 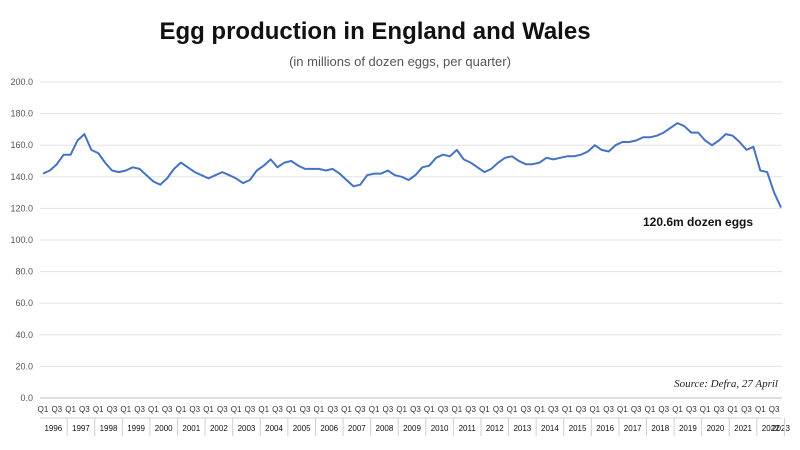 I want to click on y-tick-label: 60.0, so click(x=24, y=303).